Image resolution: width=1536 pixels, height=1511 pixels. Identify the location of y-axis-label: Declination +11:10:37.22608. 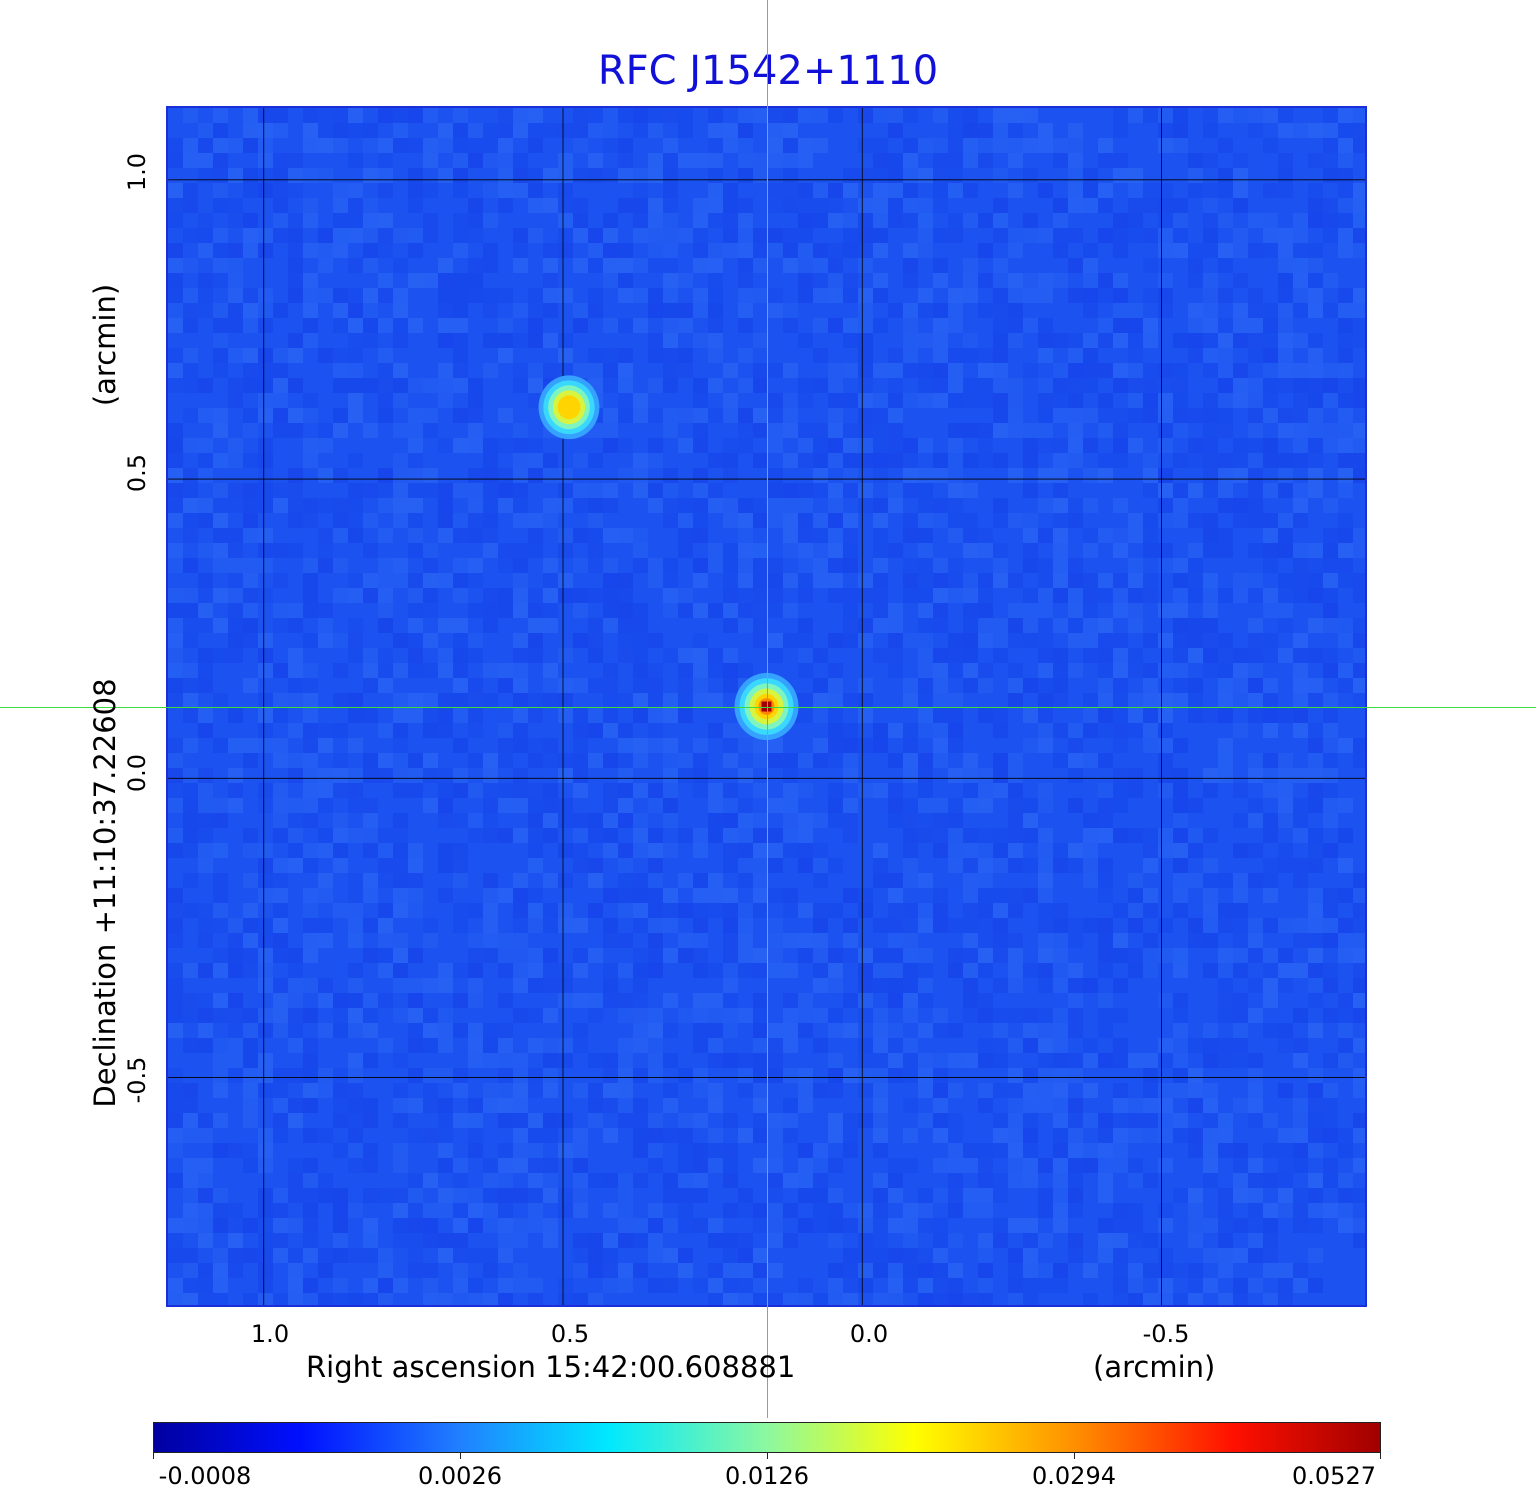
(105, 893).